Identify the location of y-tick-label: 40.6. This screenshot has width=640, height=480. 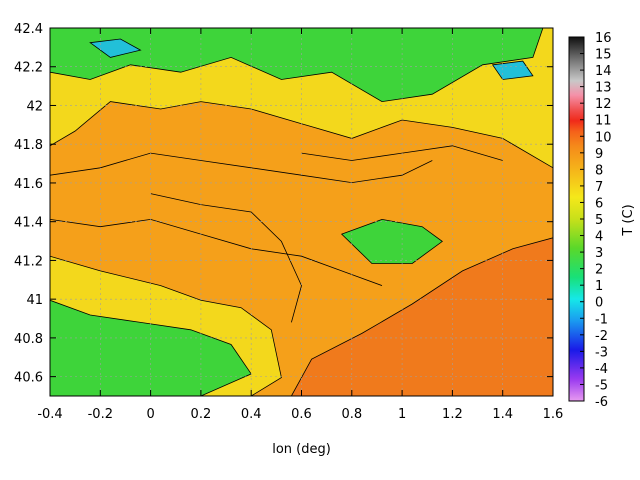
(28, 378).